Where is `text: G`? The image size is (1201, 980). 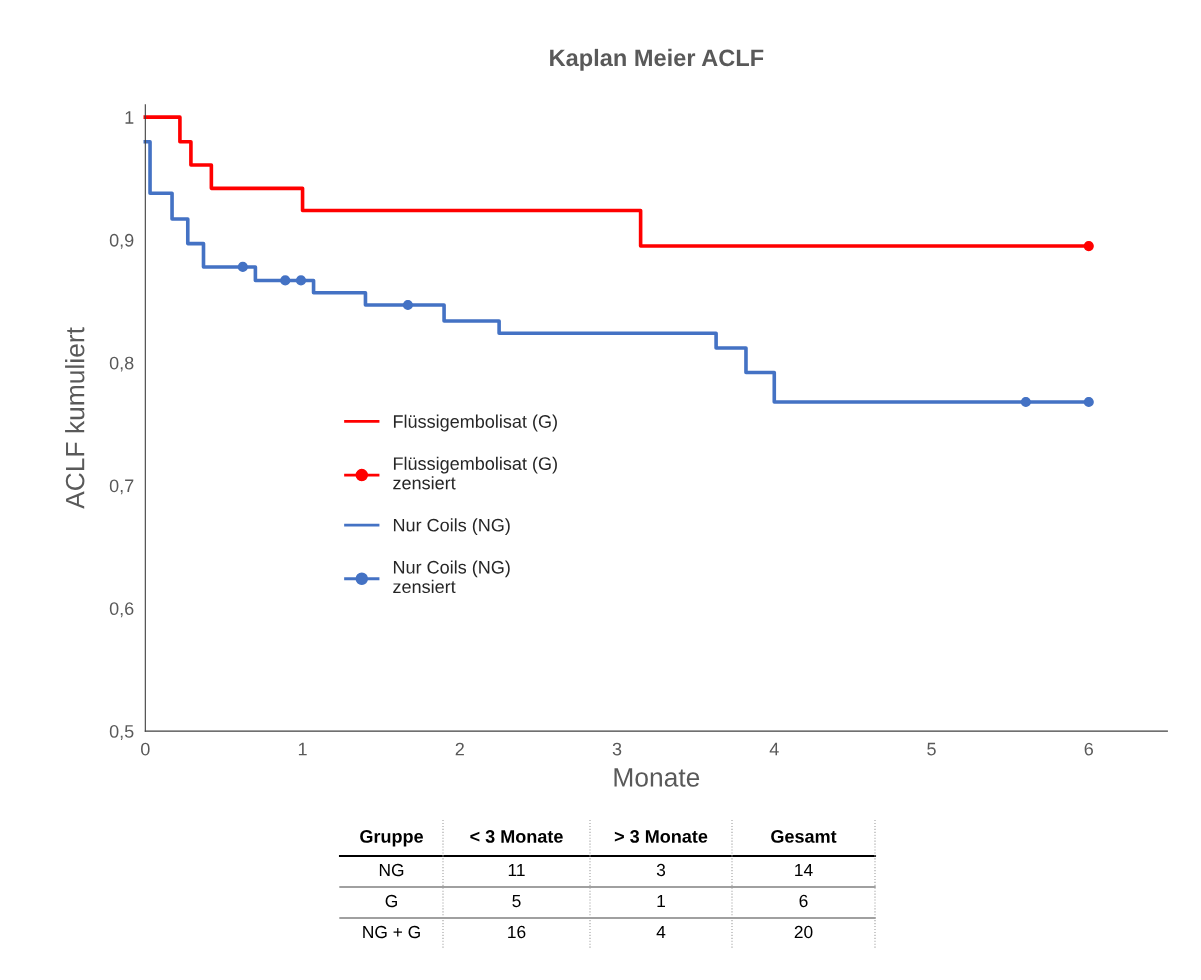 text: G is located at coordinates (391, 901).